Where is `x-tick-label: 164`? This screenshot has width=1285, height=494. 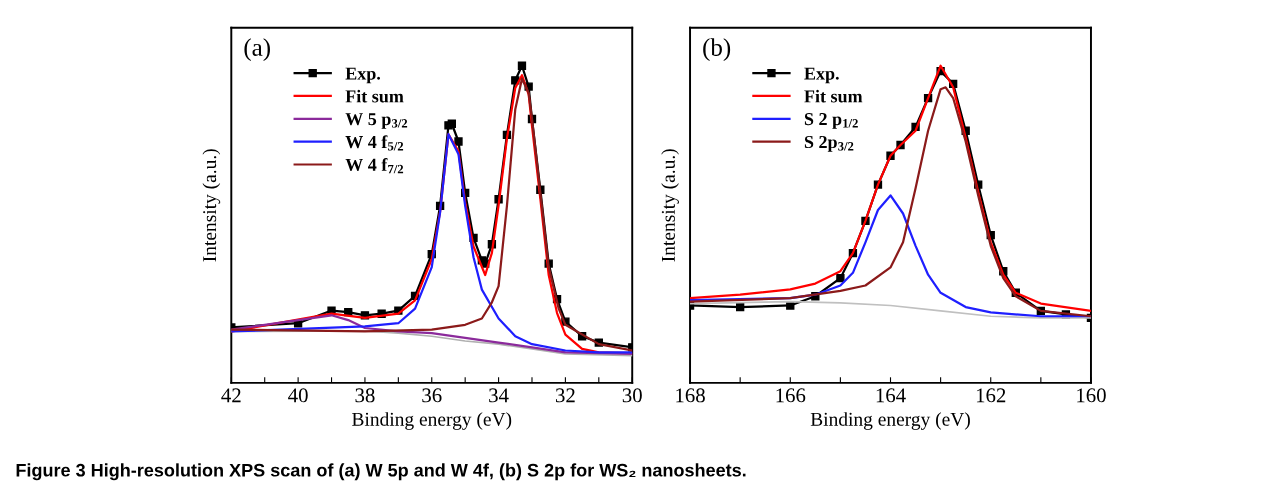
x-tick-label: 164 is located at coordinates (891, 395).